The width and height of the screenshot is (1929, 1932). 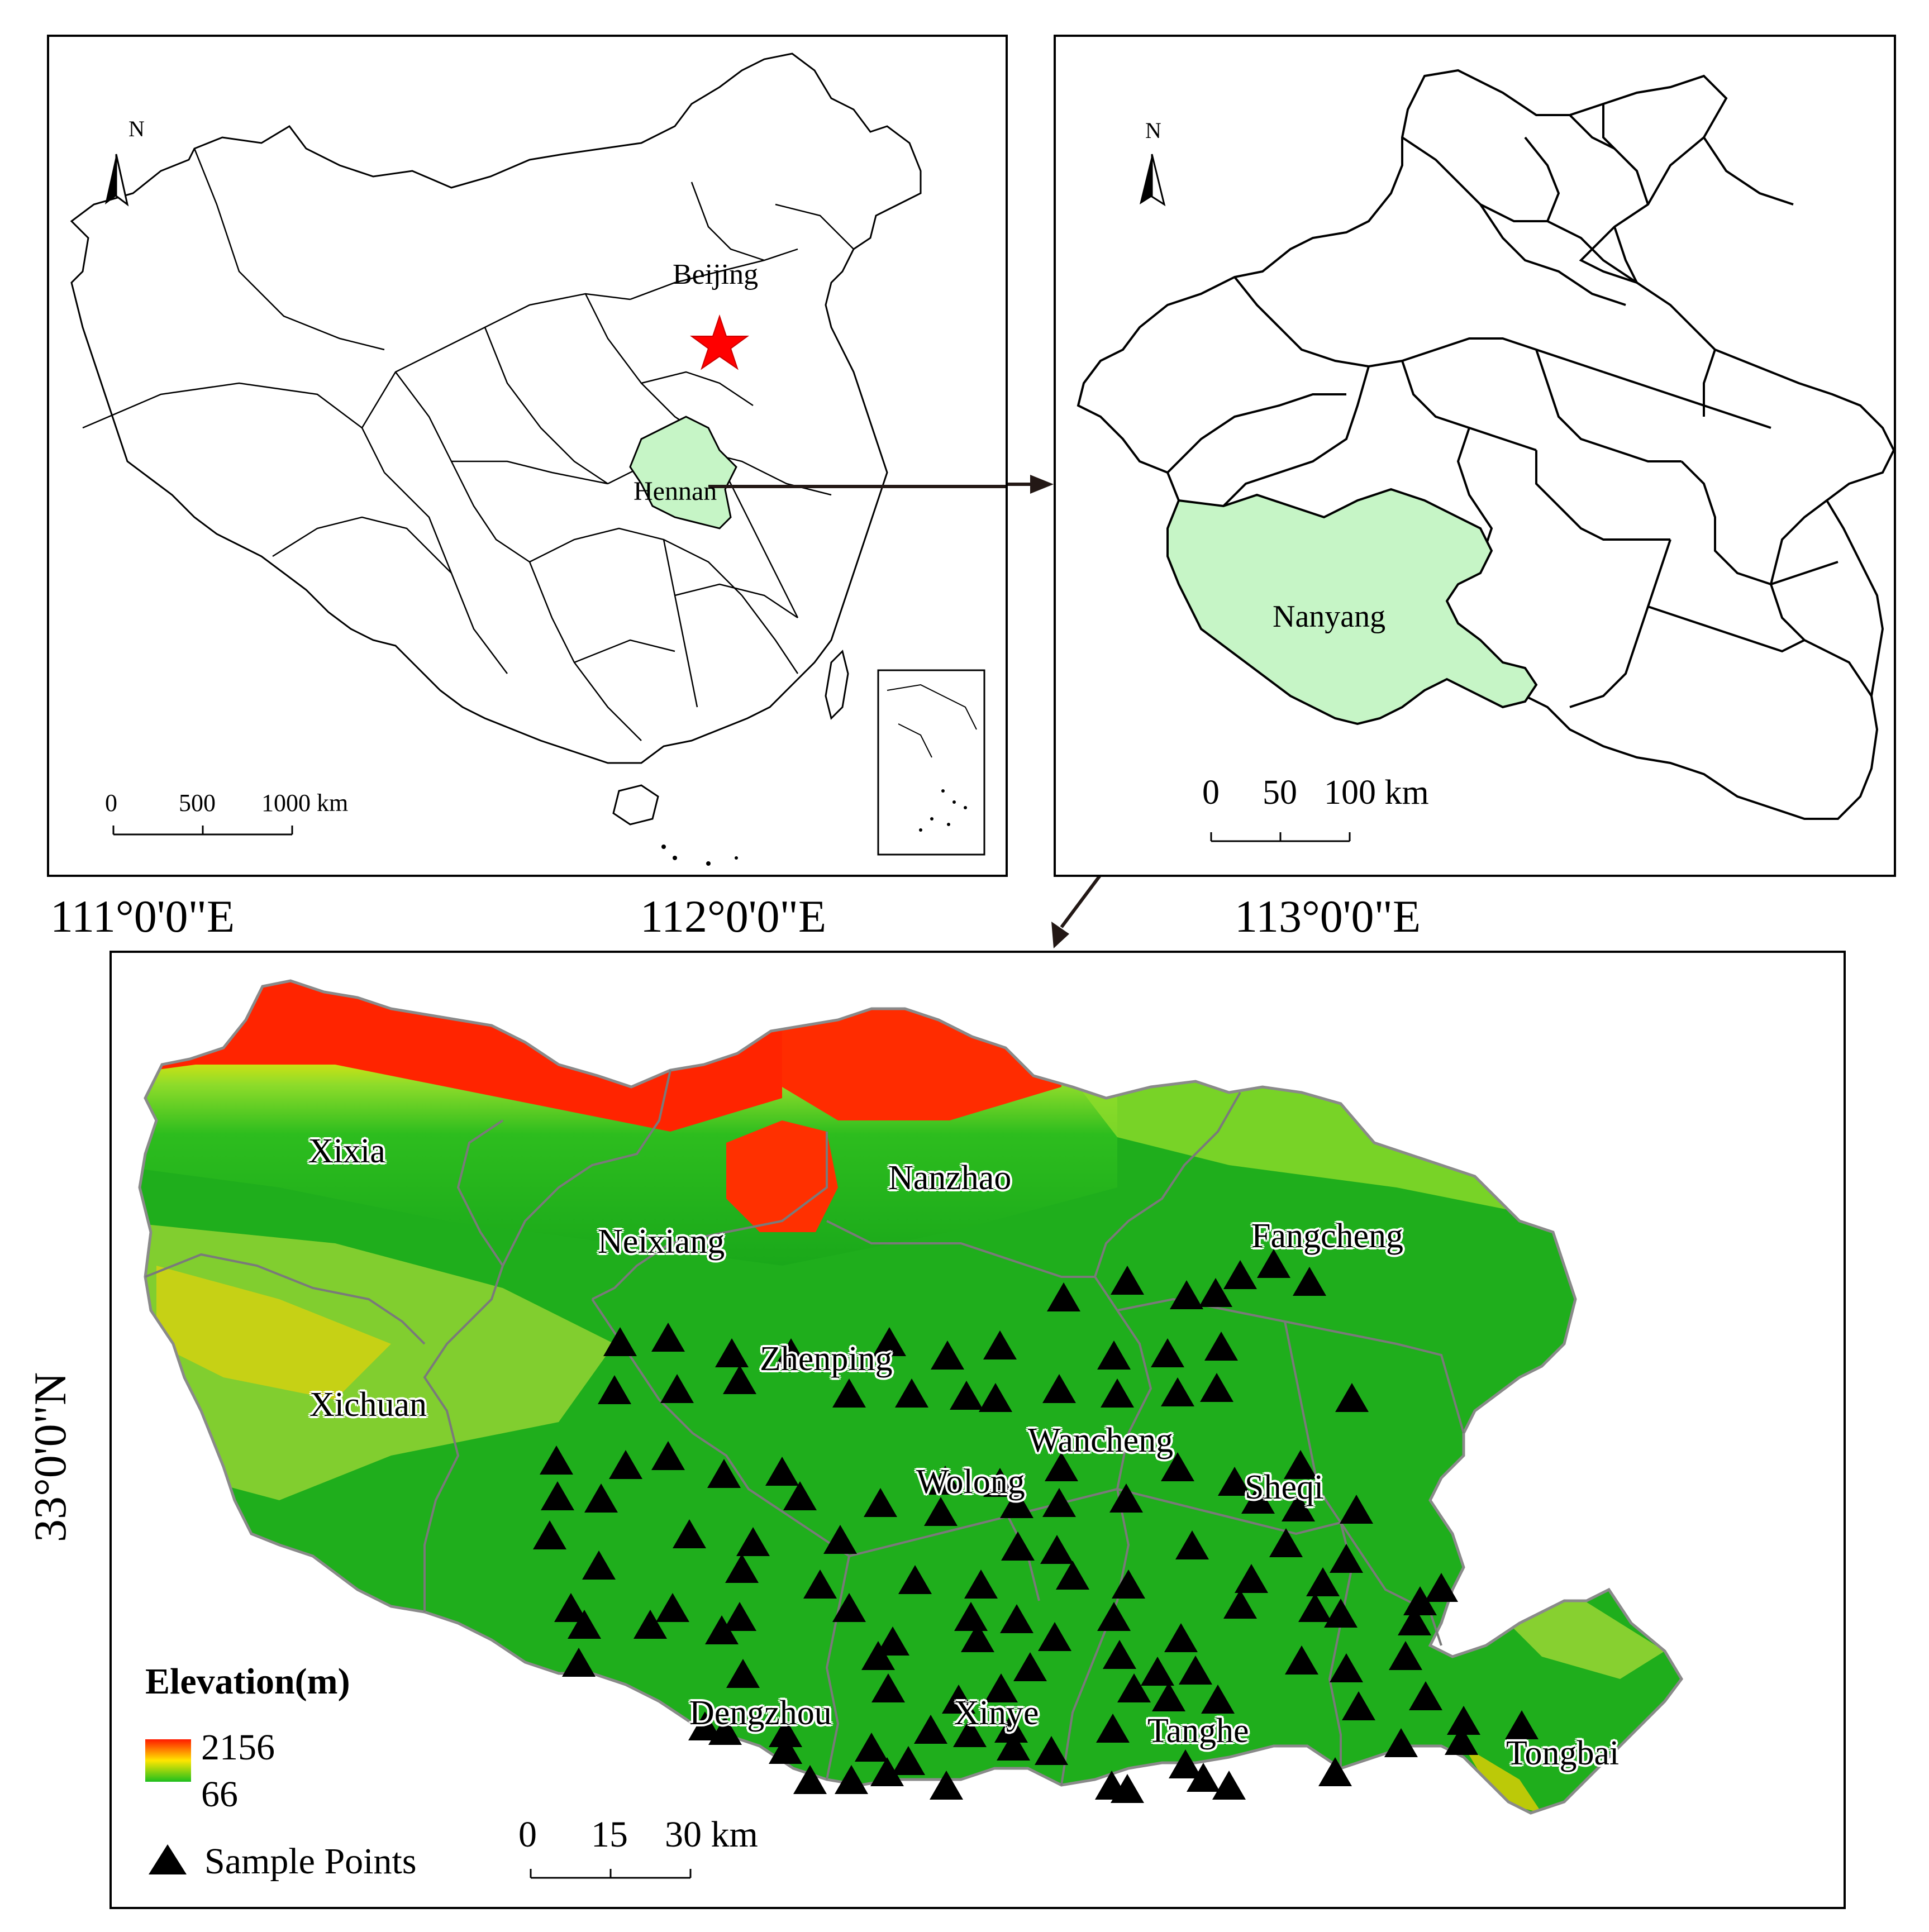 What do you see at coordinates (1563, 1753) in the screenshot?
I see `county-label-tongbai: Tongbai` at bounding box center [1563, 1753].